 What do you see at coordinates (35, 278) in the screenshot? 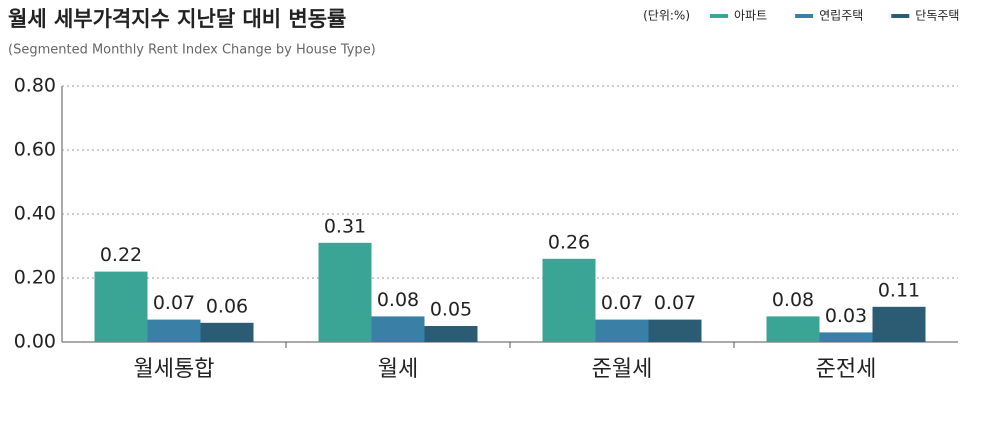
I see `y-tick-label: 0.20` at bounding box center [35, 278].